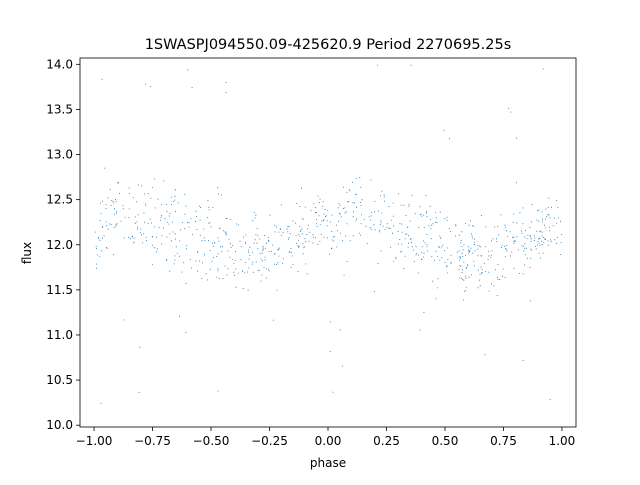 This screenshot has width=640, height=485. I want to click on x-axis: −1.00 −0.75 −0.50 −0.25 0.00 0.25 0.50 0.75 1.00, so click(326, 437).